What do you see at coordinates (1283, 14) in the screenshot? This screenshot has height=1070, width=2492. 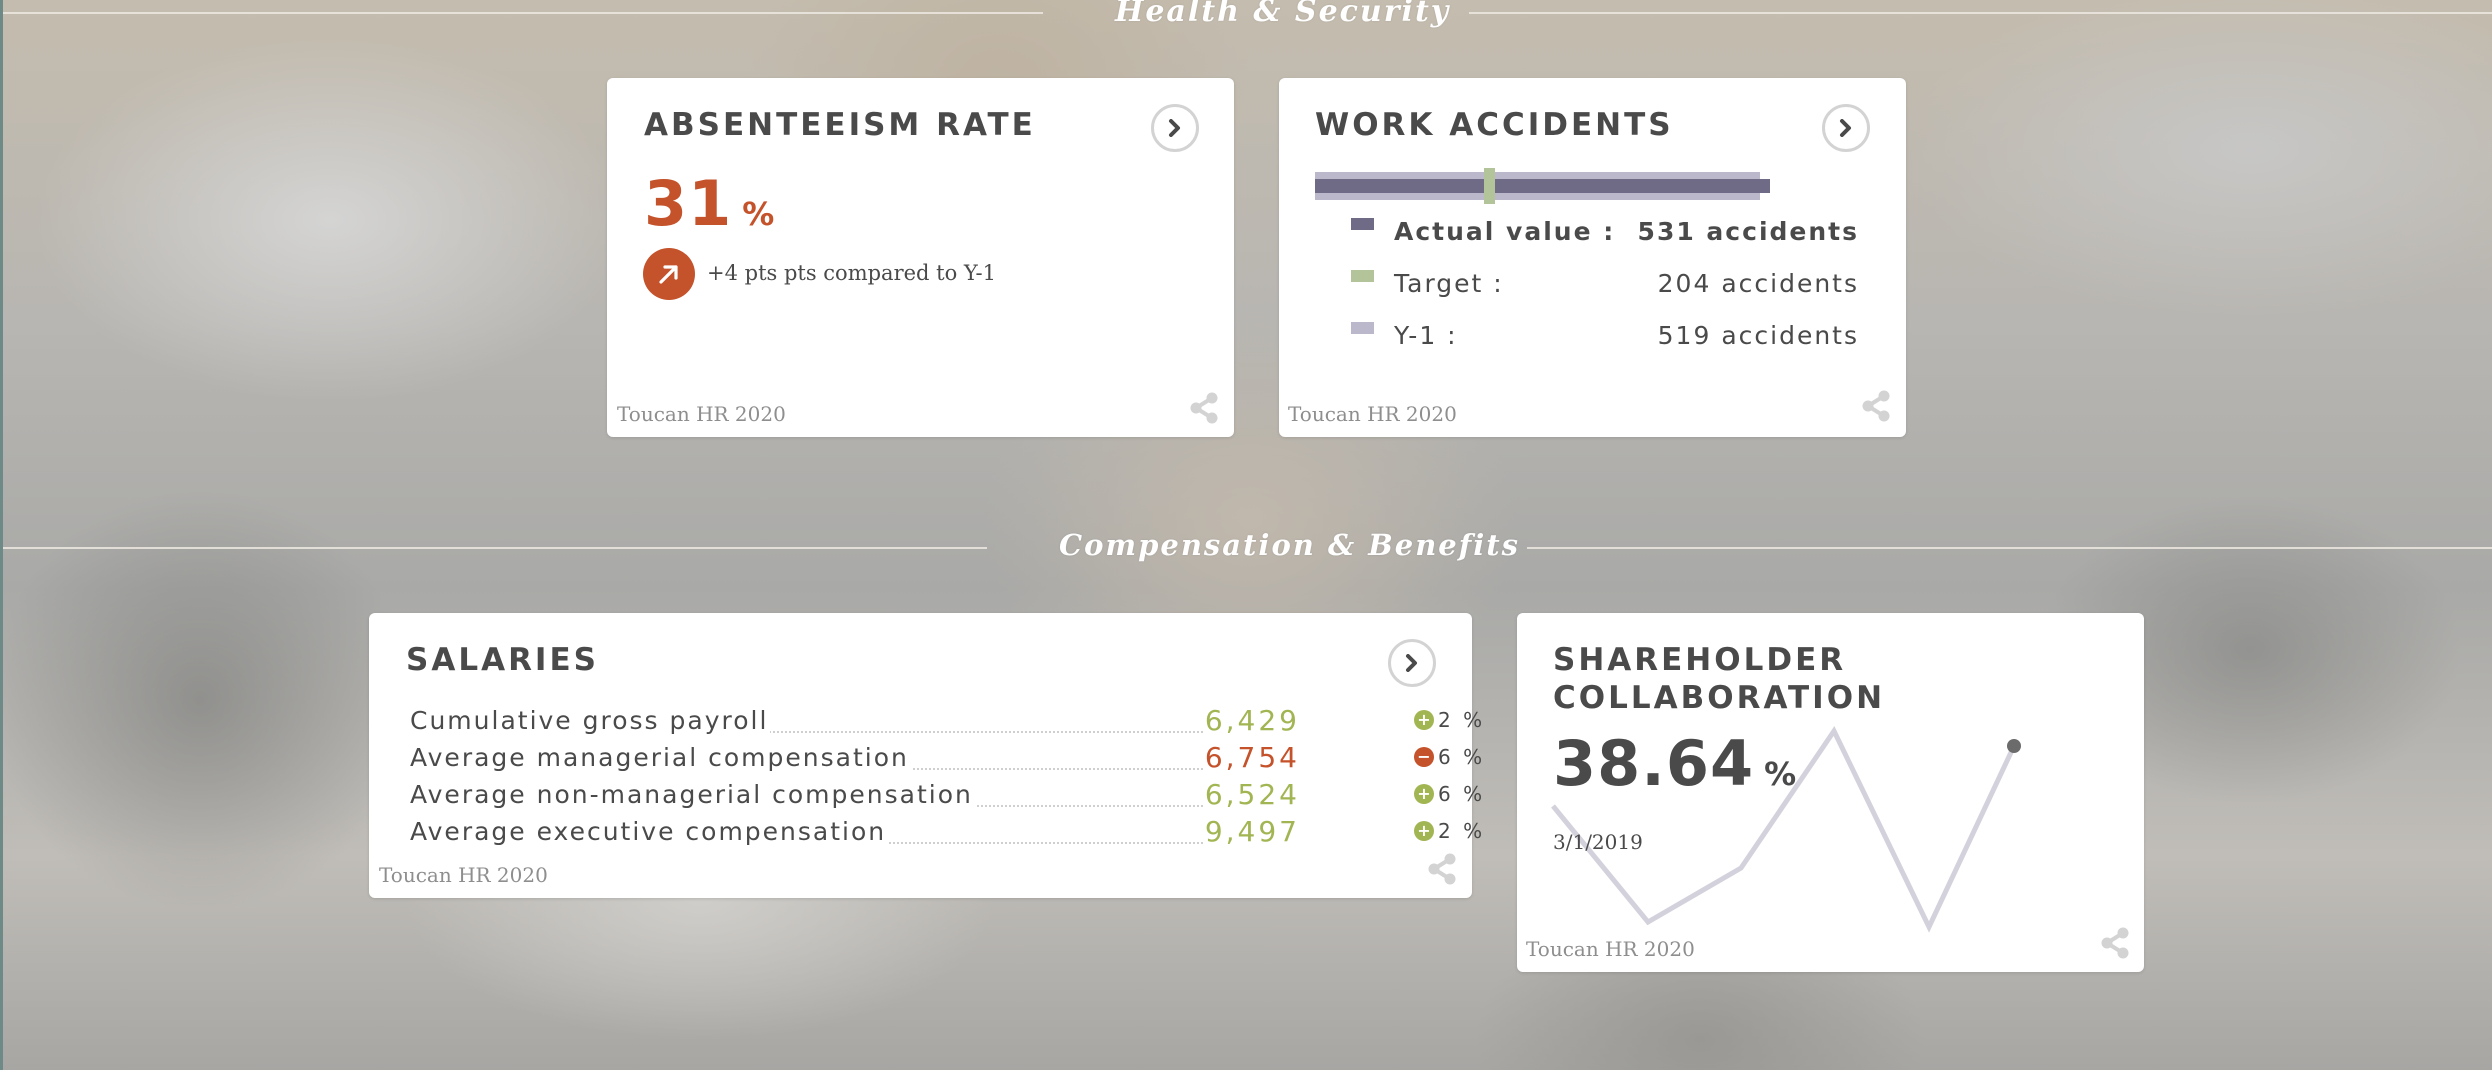 I see `section-title-health-security: Health & Security` at bounding box center [1283, 14].